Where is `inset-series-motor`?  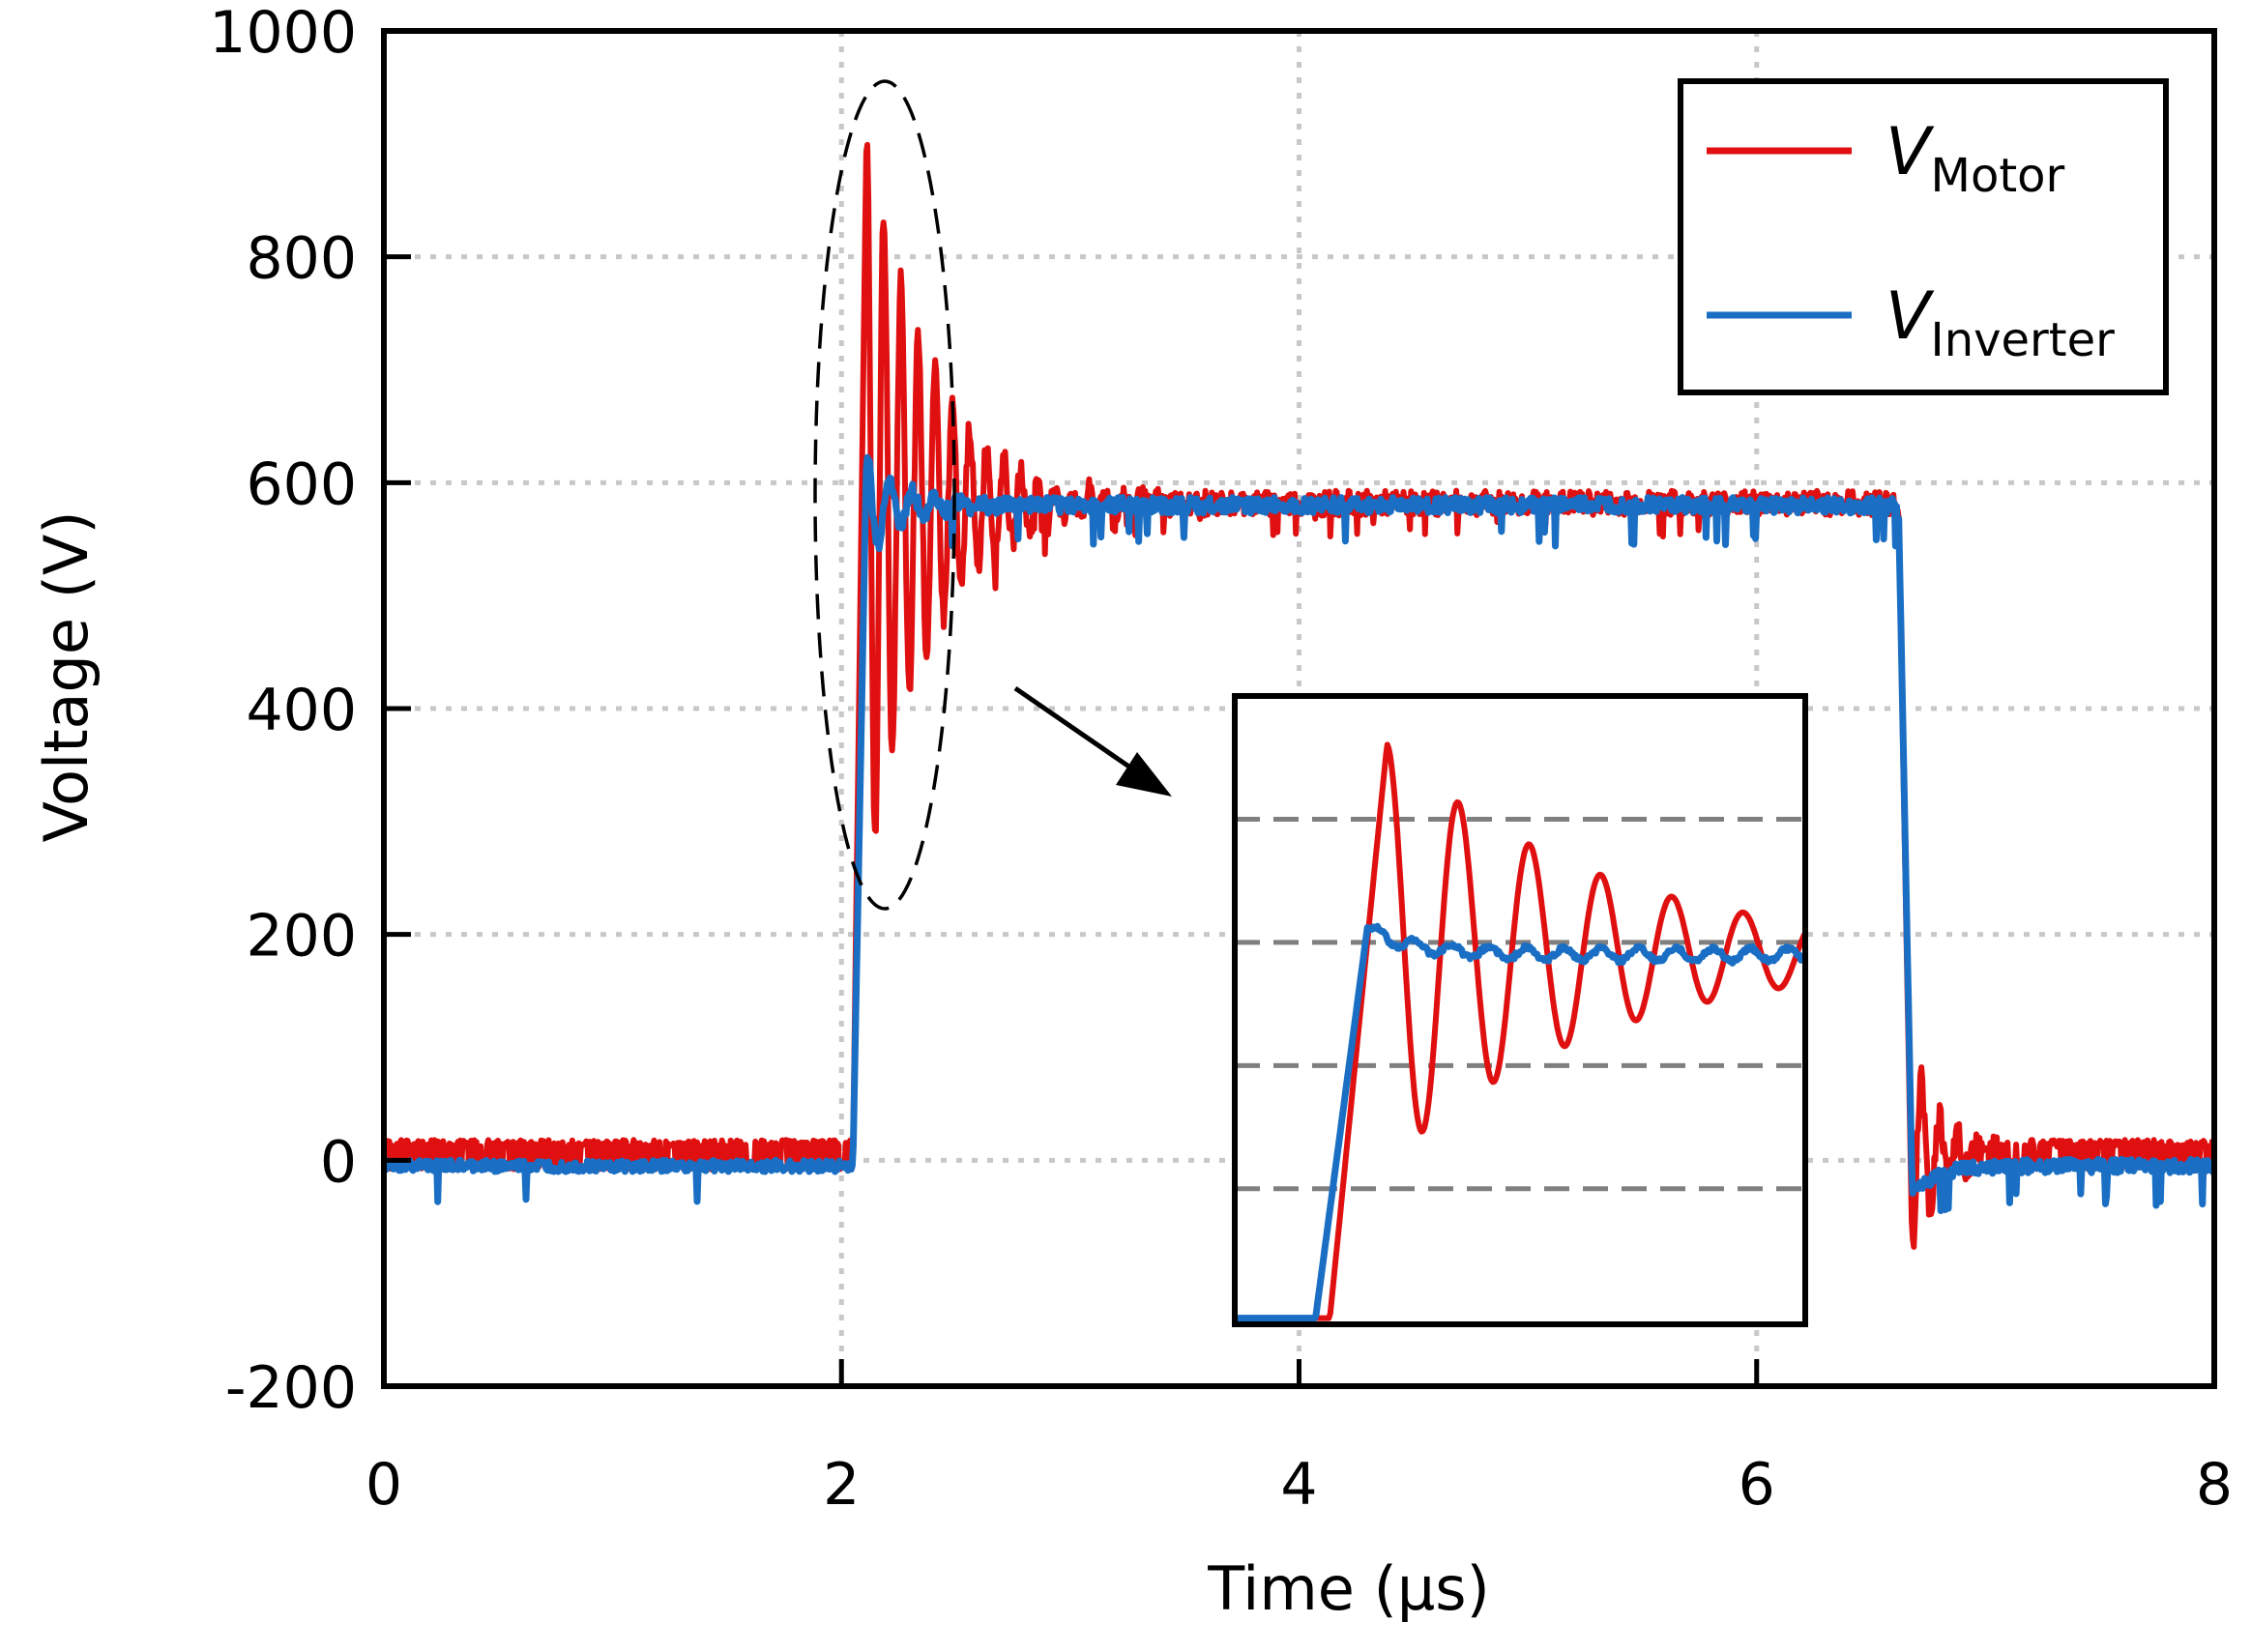
inset-series-motor is located at coordinates (1521, 1031).